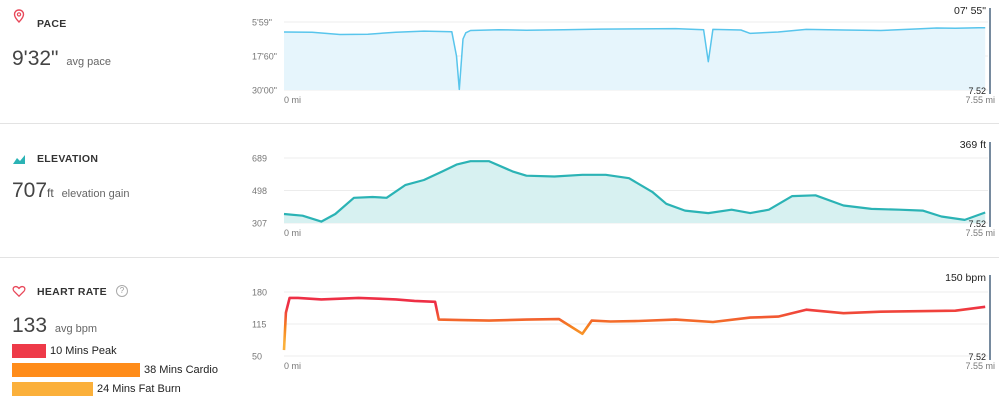 The image size is (999, 404). What do you see at coordinates (264, 56) in the screenshot?
I see `y-tick-label: 17'60"` at bounding box center [264, 56].